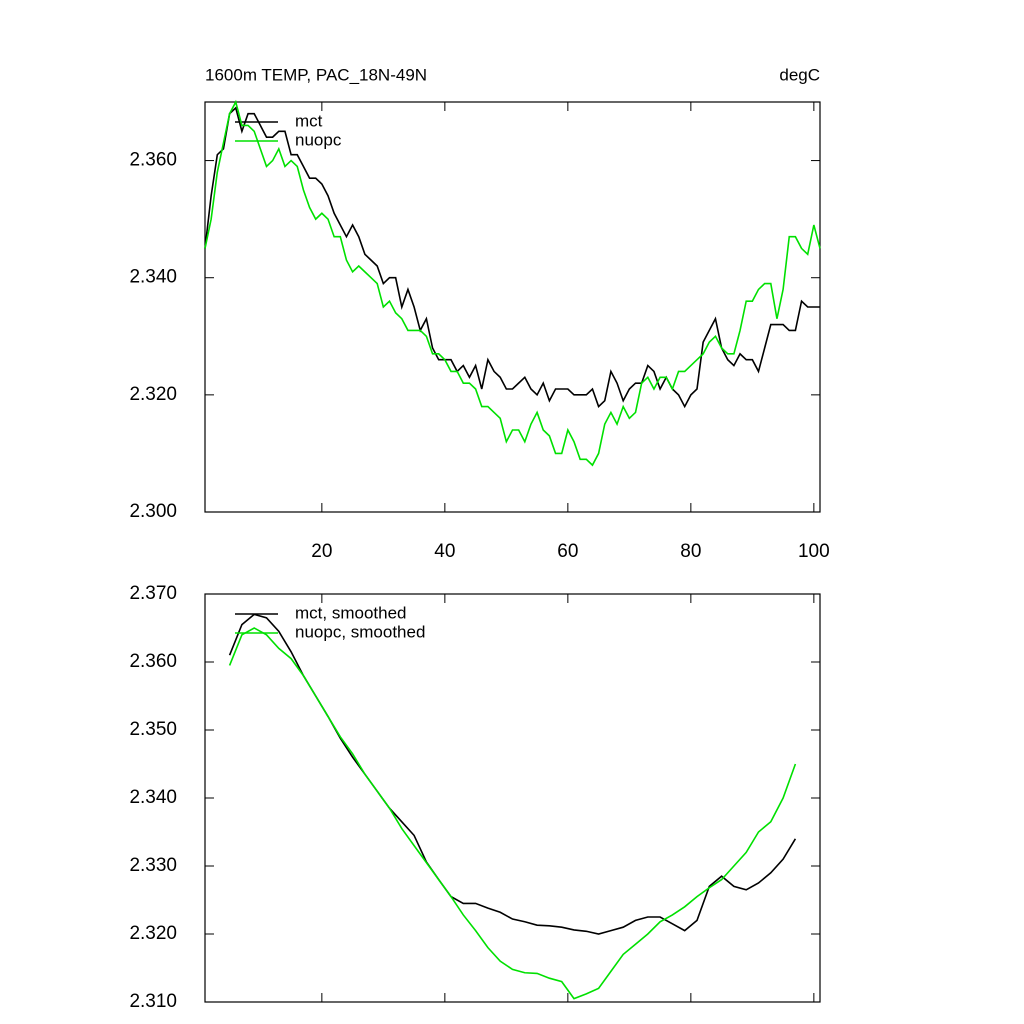  I want to click on legend-label: mct, so click(309, 120).